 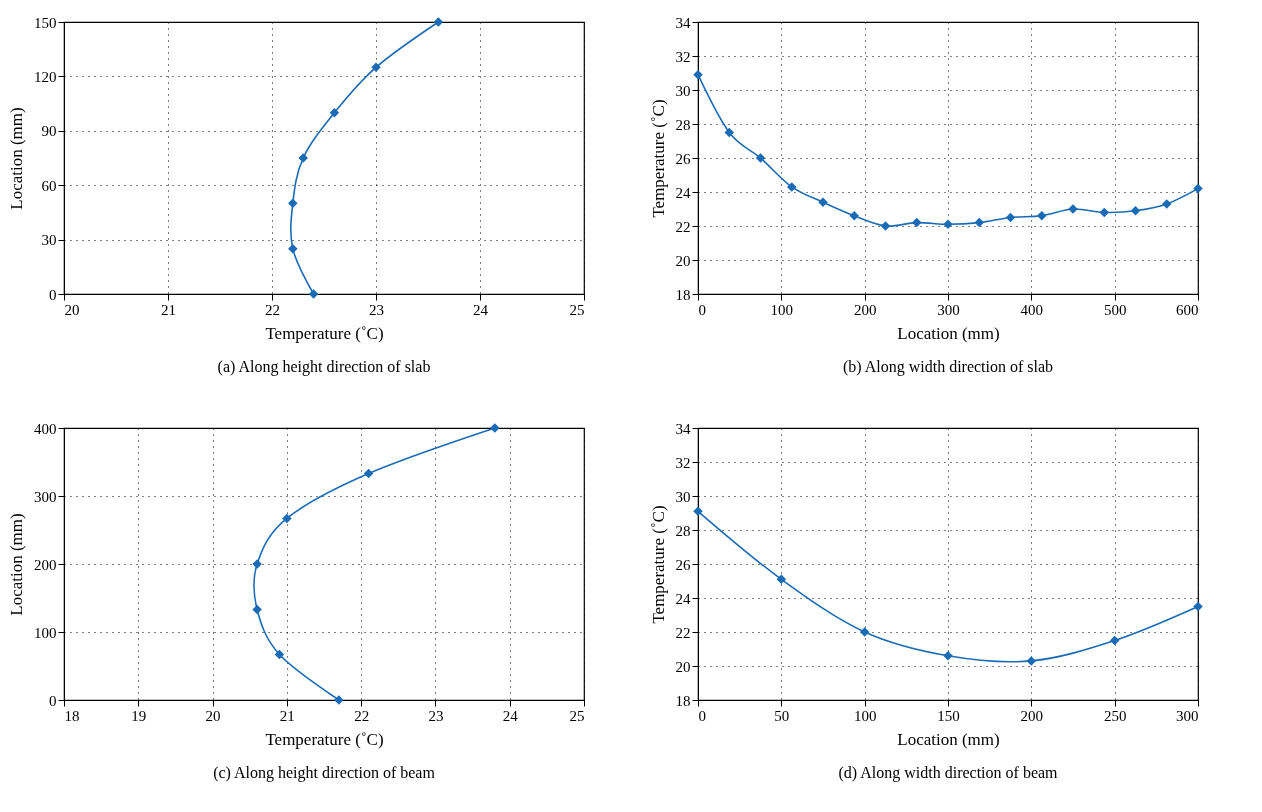 I want to click on x-tick-label: 400, so click(x=1032, y=309).